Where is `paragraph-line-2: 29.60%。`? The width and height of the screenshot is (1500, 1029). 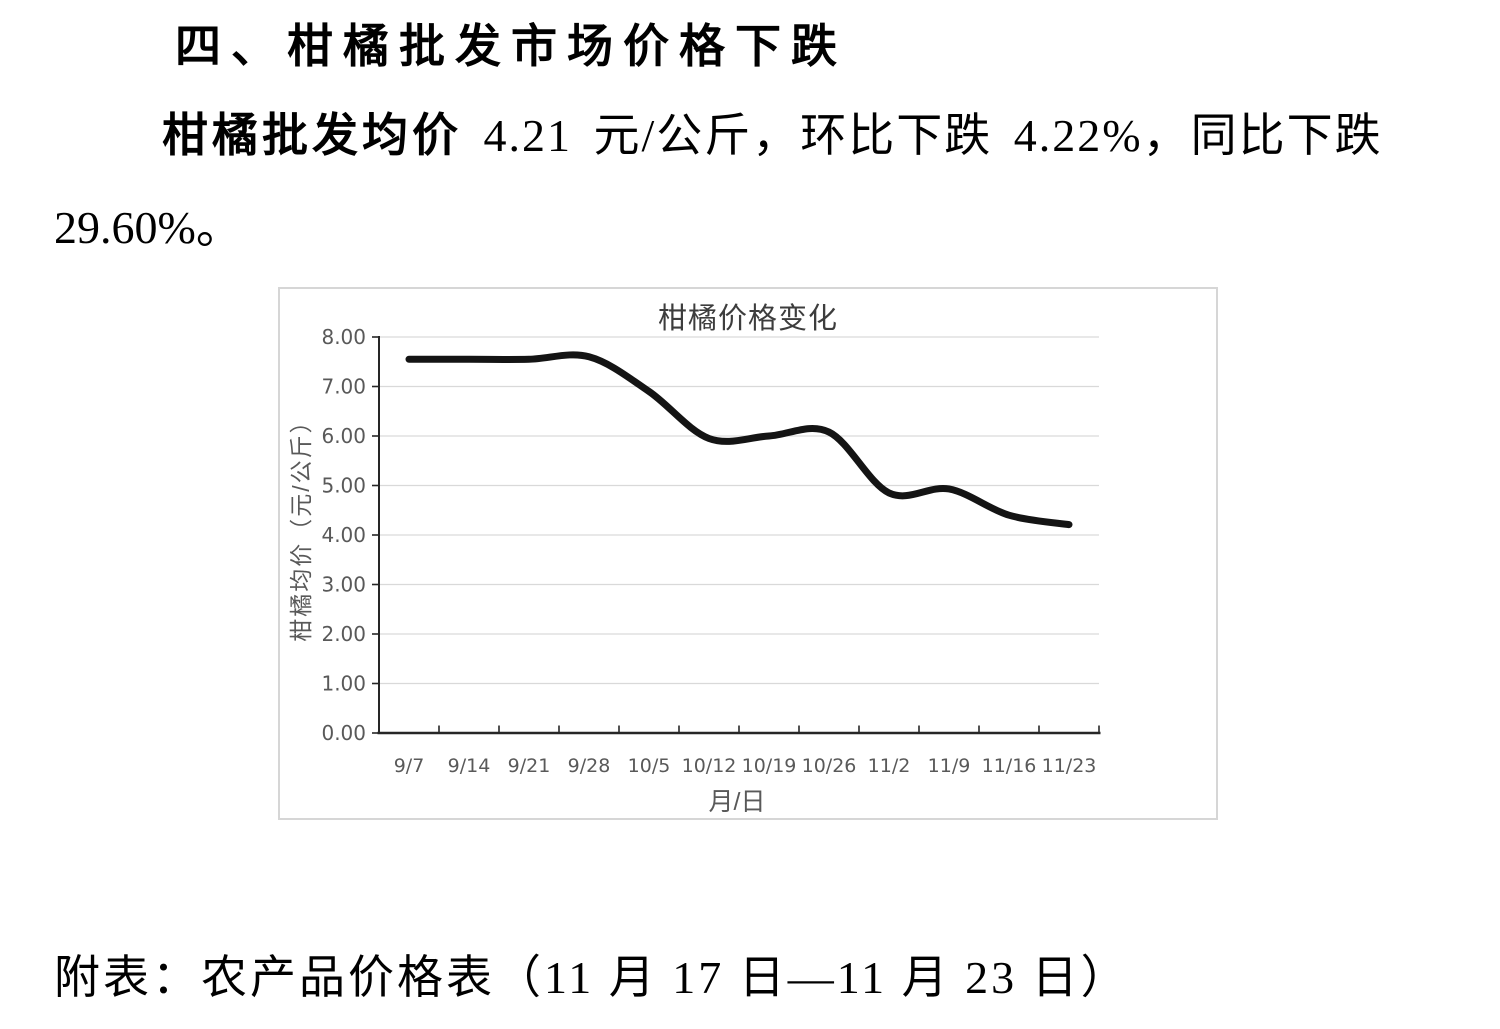 paragraph-line-2: 29.60%。 is located at coordinates (148, 227).